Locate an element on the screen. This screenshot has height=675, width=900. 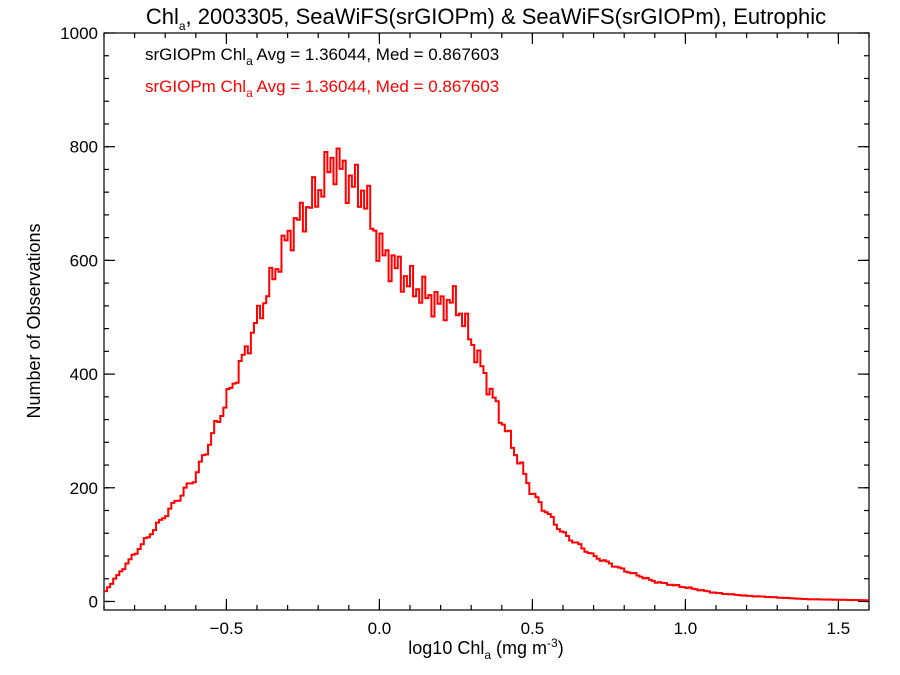
x-tick-label: 1.0 is located at coordinates (686, 628).